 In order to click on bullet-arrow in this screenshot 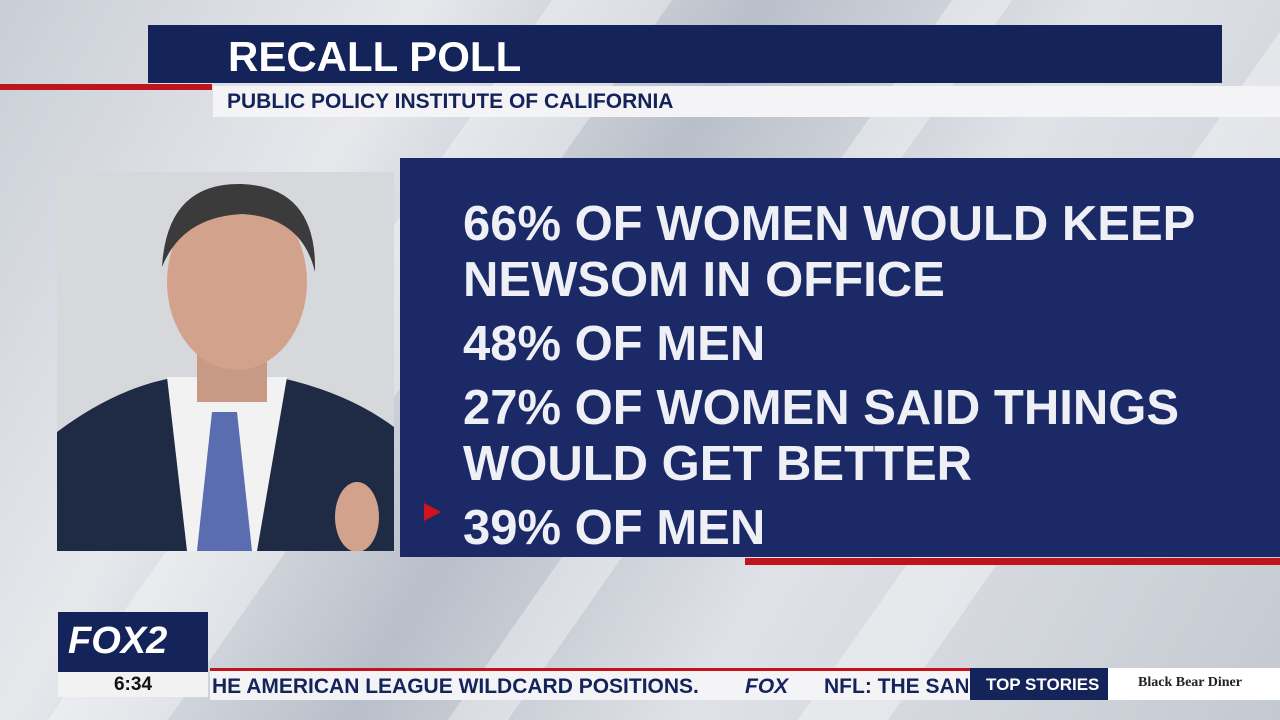, I will do `click(432, 512)`.